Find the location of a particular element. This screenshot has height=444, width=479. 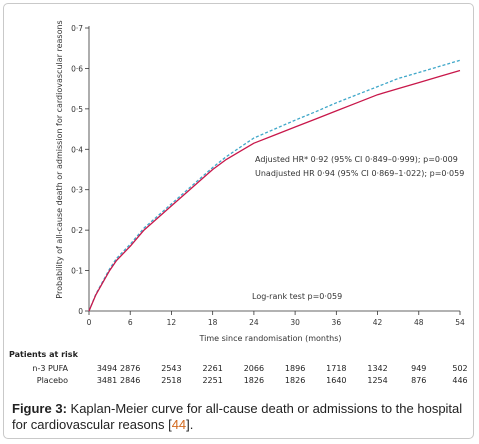

x-tick-label: 0 is located at coordinates (89, 322).